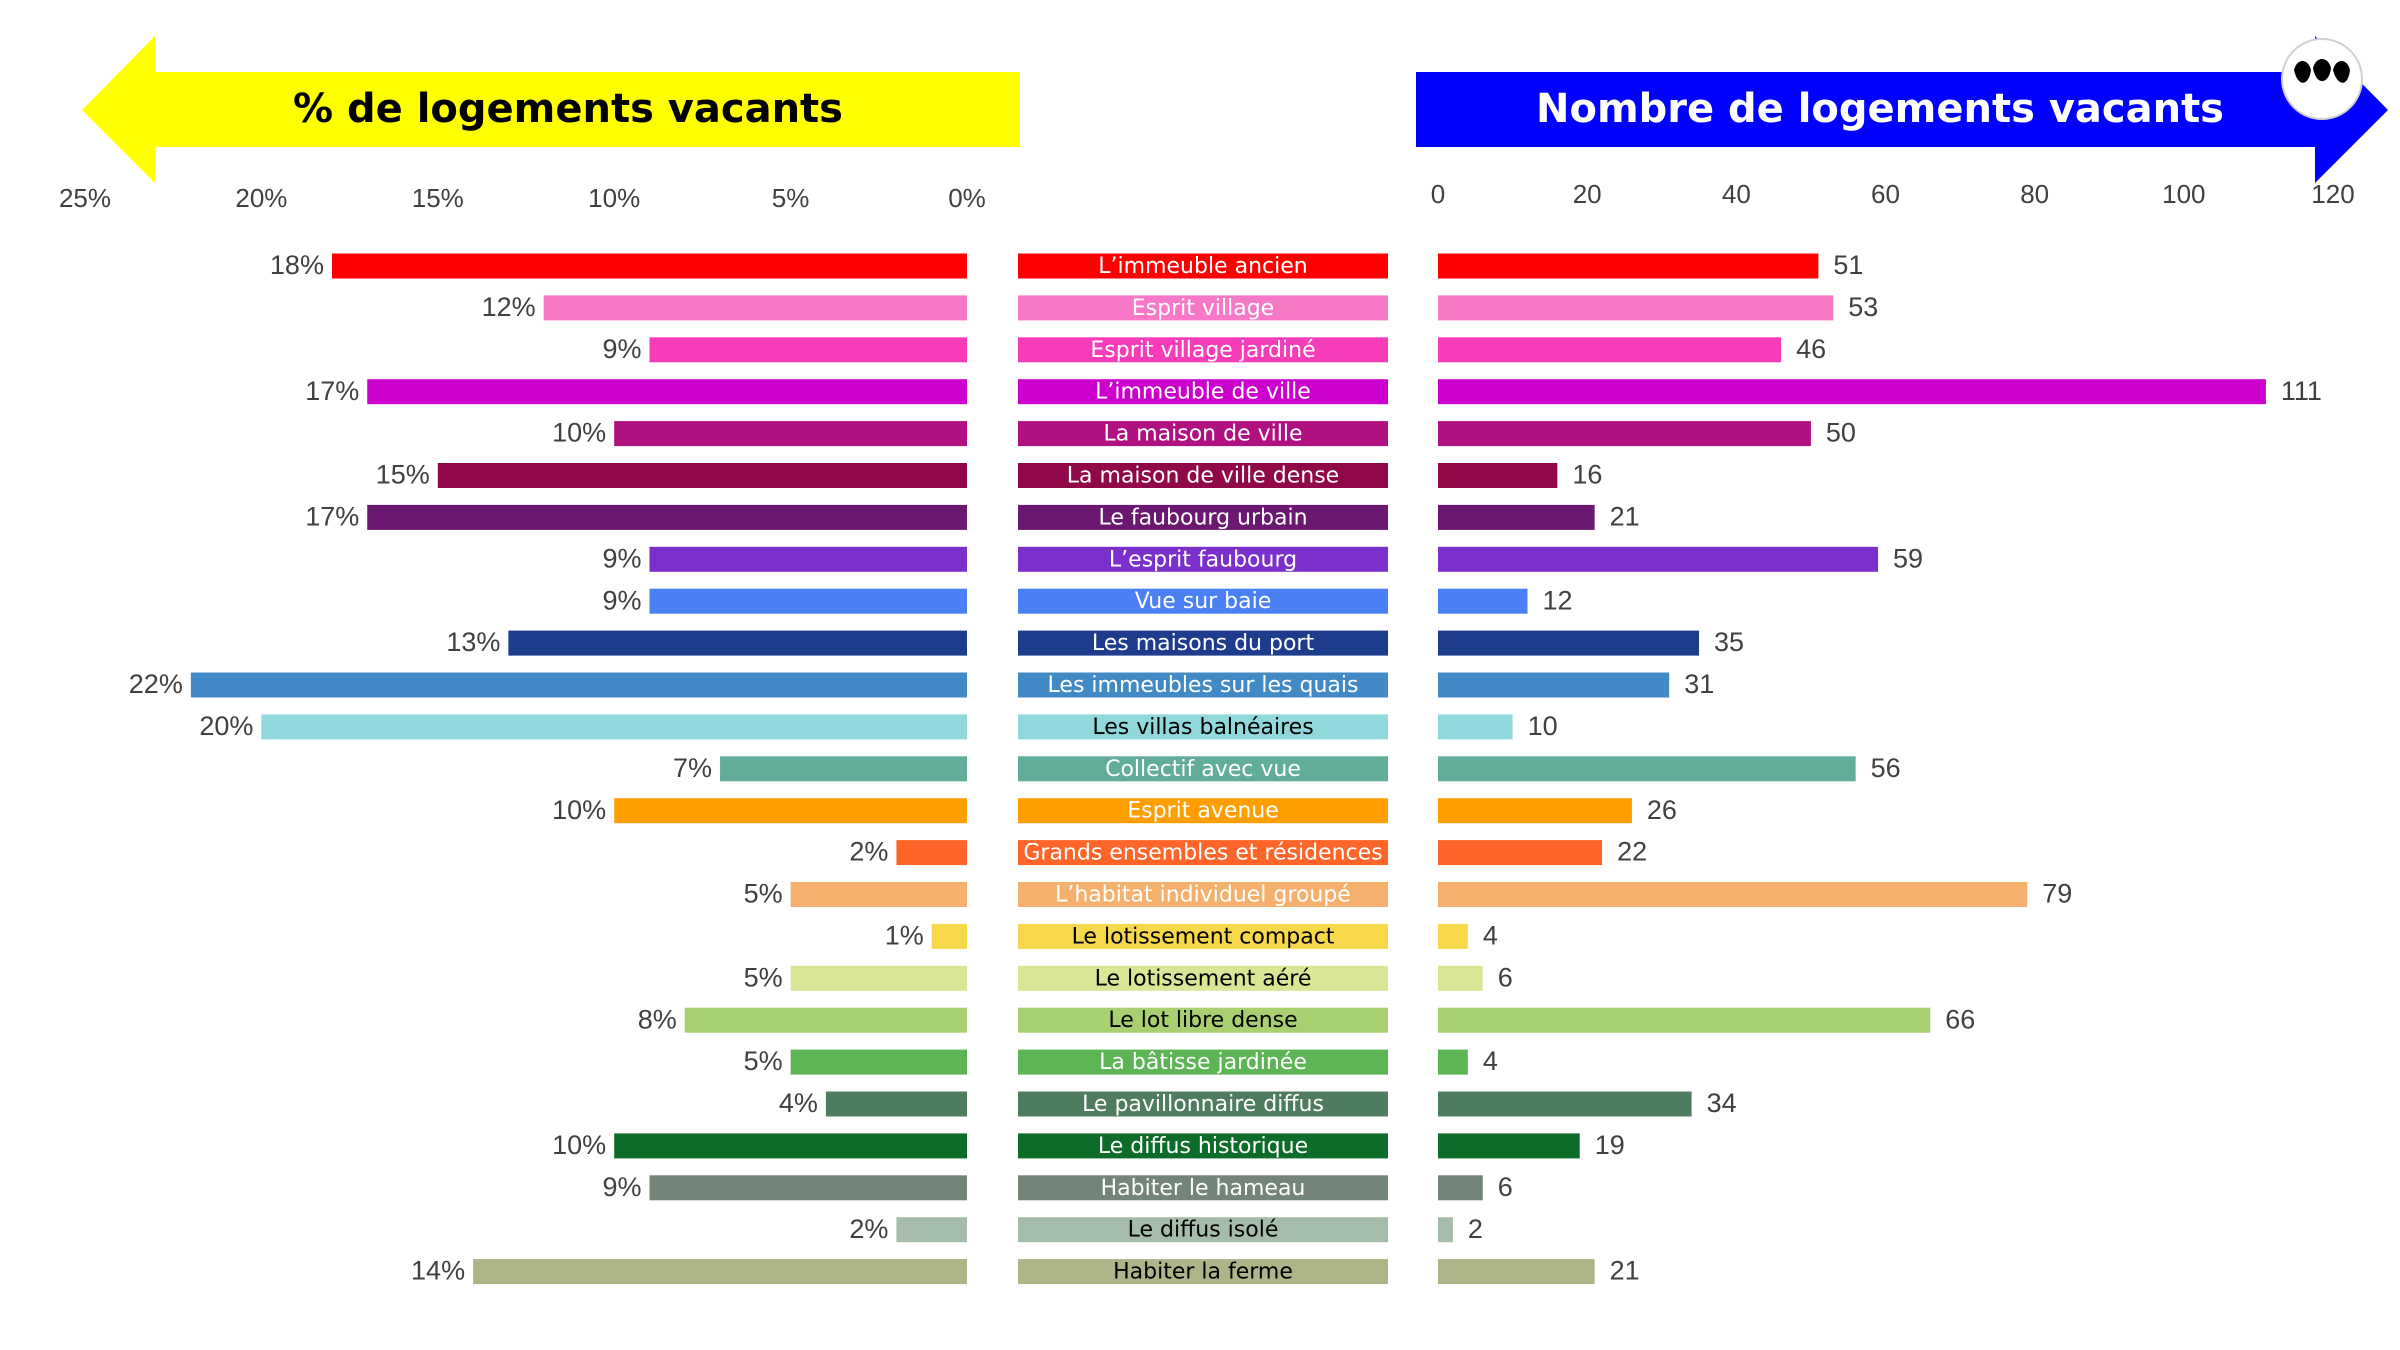 The image size is (2400, 1350). What do you see at coordinates (1203, 1104) in the screenshot?
I see `category-label: Le pavillonnaire diffus` at bounding box center [1203, 1104].